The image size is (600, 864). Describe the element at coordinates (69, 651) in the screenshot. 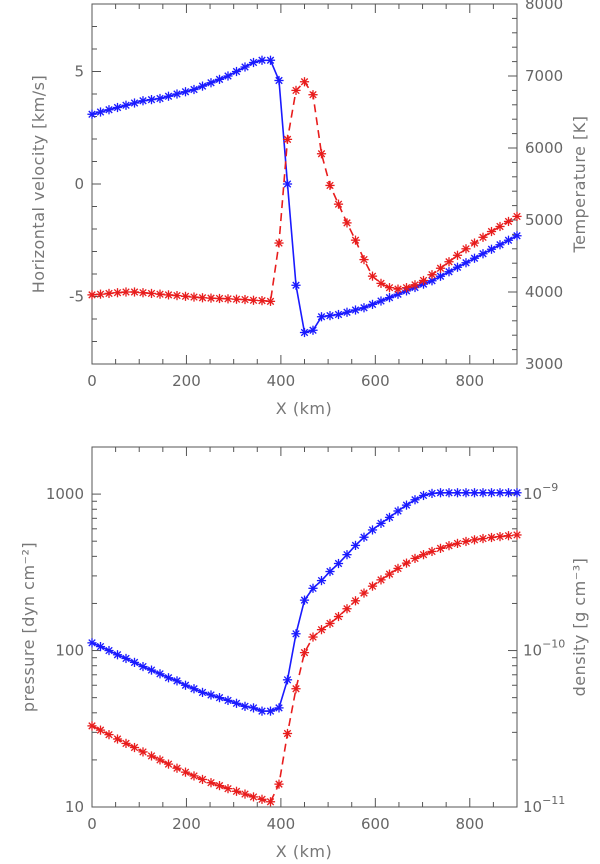

I see `y-left-tick-label: 100` at that location.